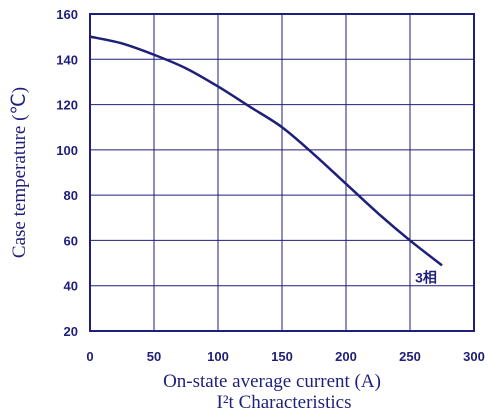 The height and width of the screenshot is (417, 488). What do you see at coordinates (67, 14) in the screenshot?
I see `y-tick-label: 160` at bounding box center [67, 14].